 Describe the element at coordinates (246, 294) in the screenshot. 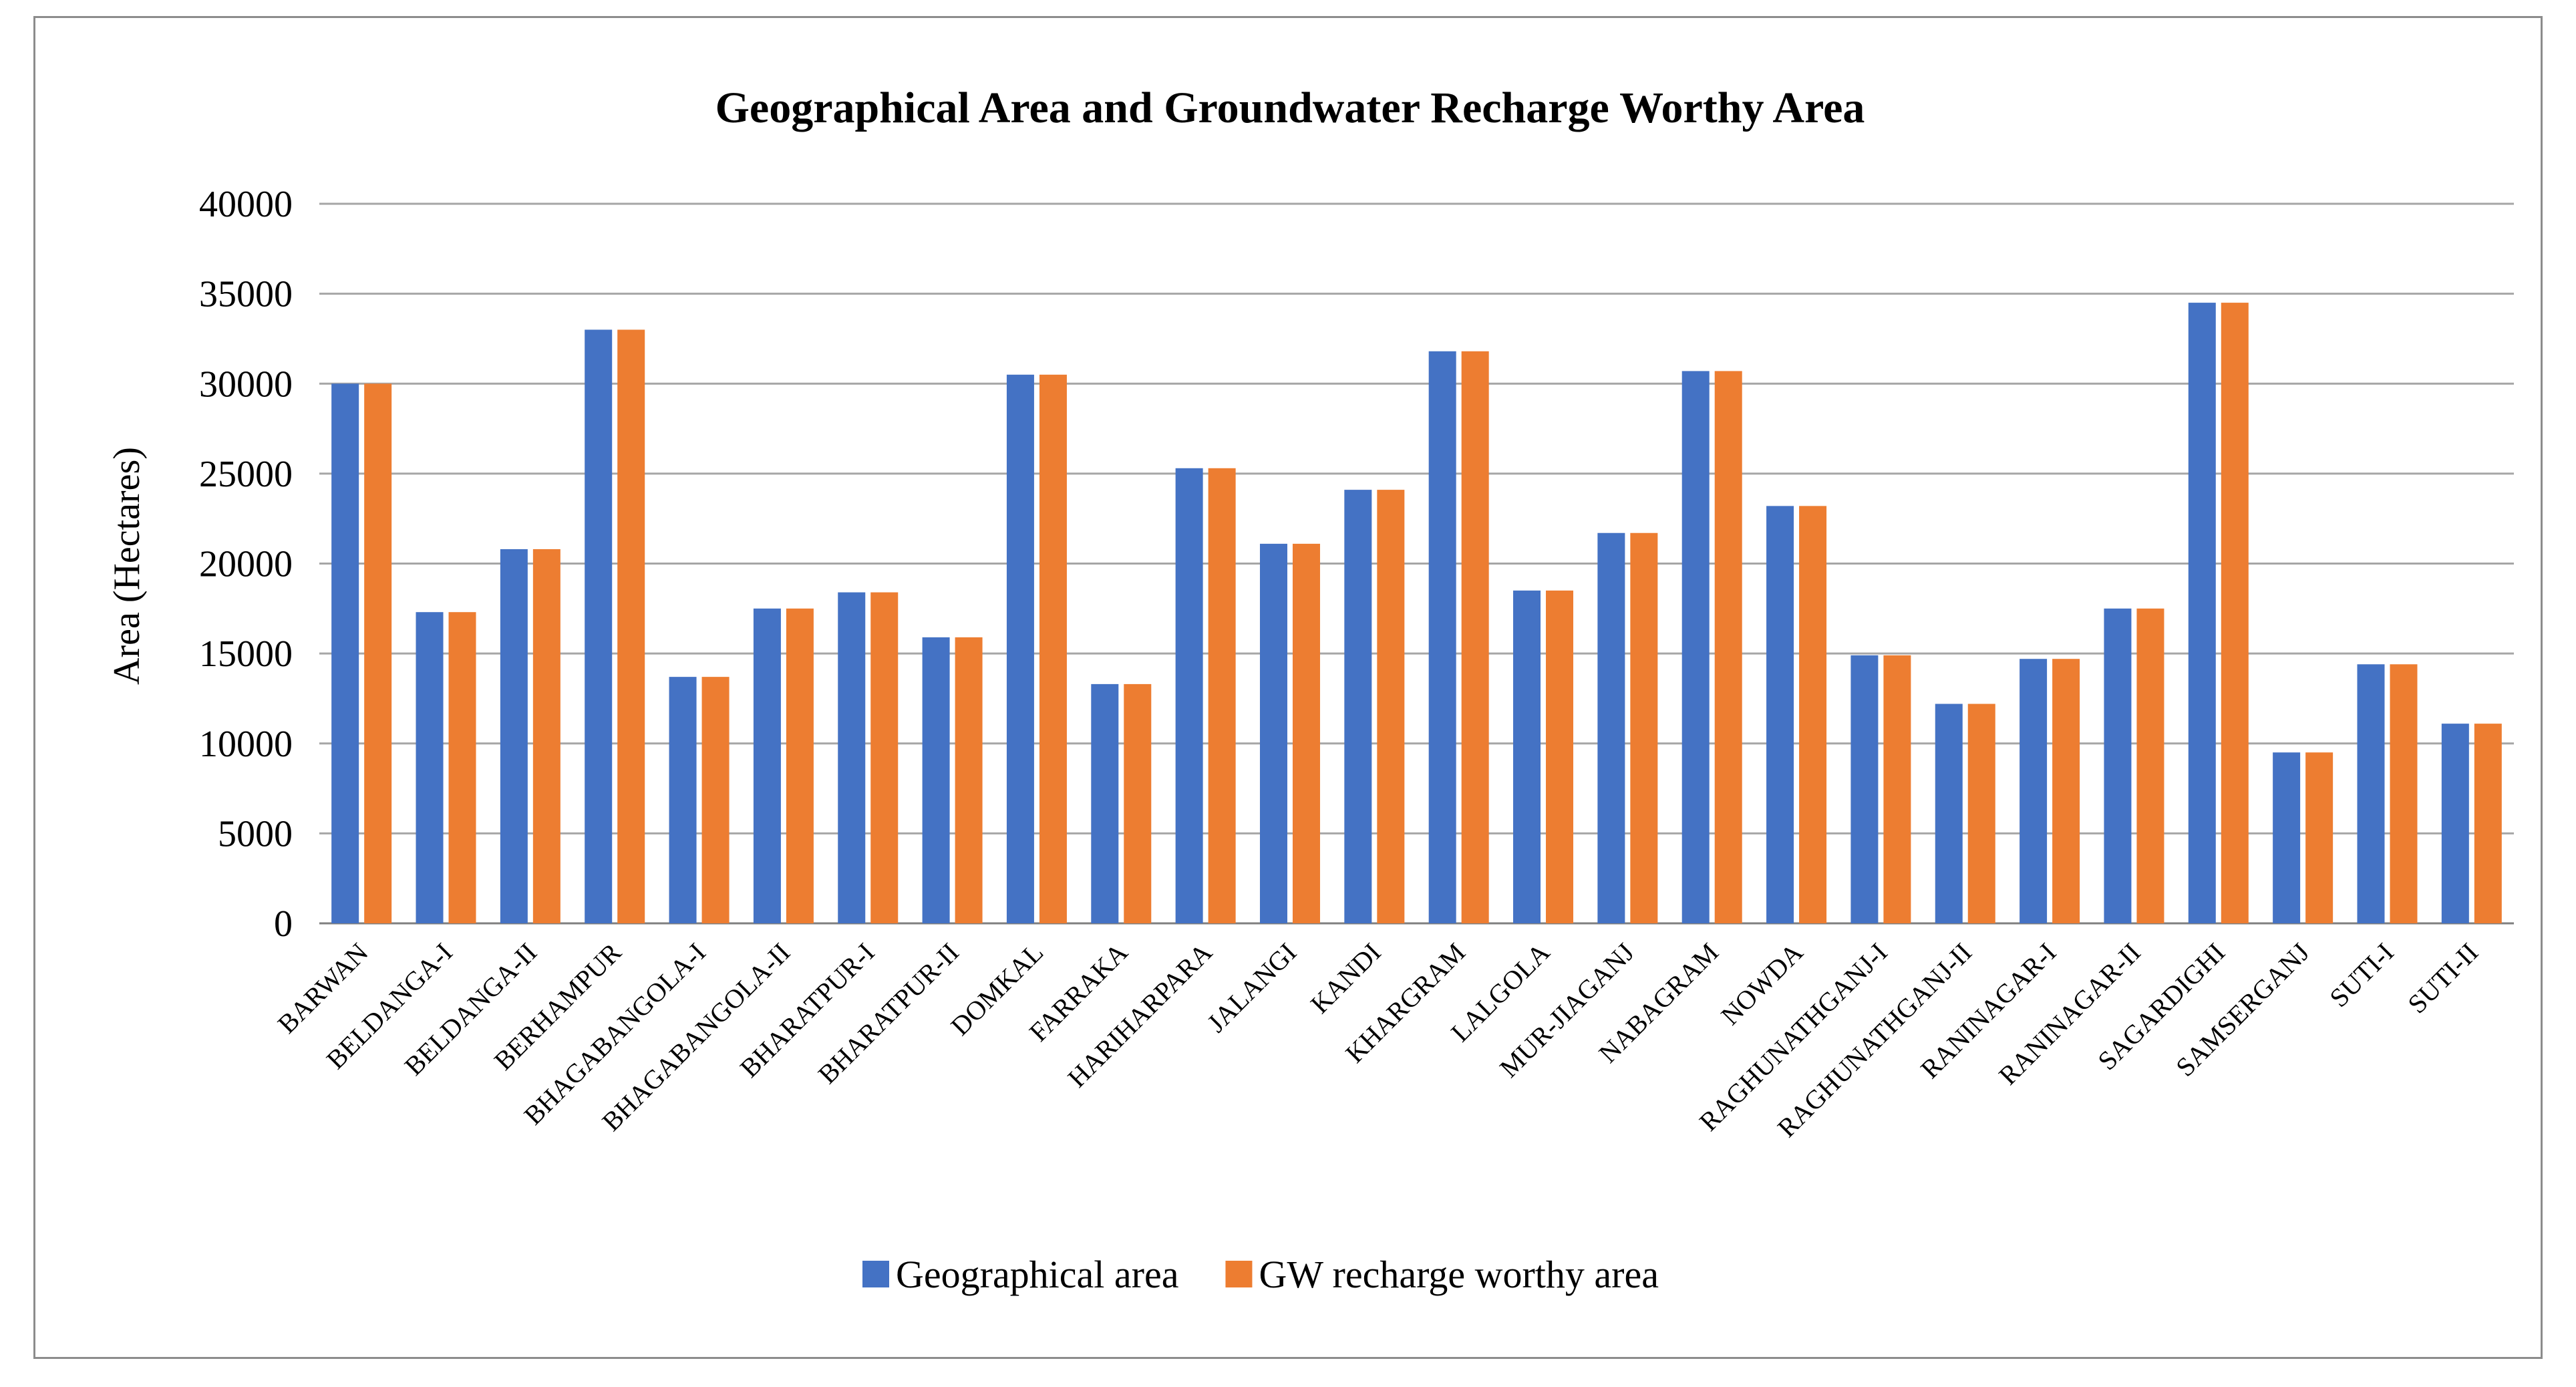

I see `y-tick-label: 35000` at that location.